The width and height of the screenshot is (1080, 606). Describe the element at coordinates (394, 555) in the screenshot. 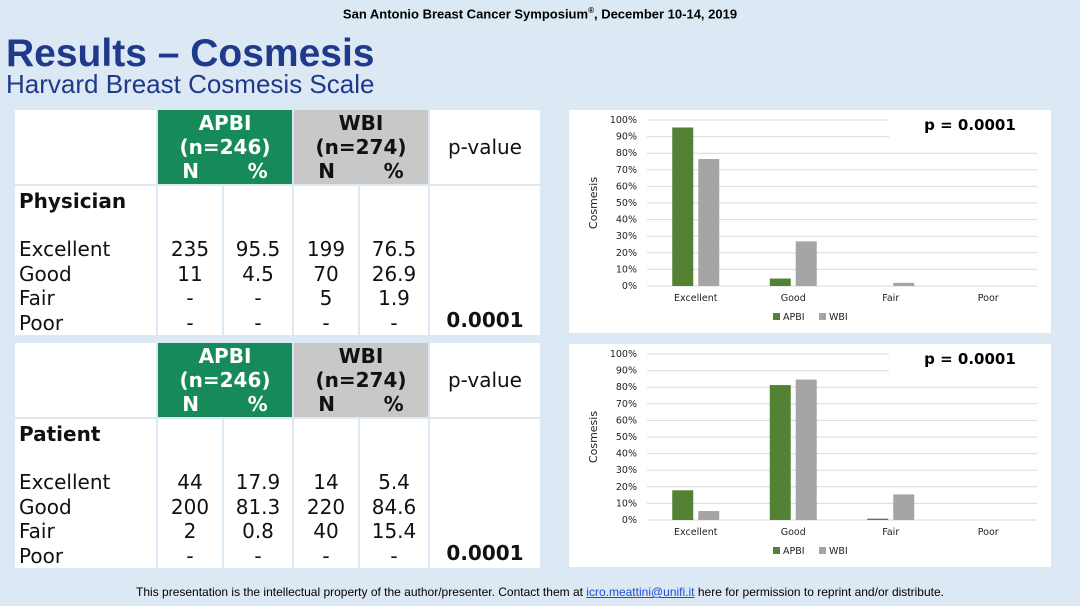

I see `wbi-pct-poor: -` at that location.